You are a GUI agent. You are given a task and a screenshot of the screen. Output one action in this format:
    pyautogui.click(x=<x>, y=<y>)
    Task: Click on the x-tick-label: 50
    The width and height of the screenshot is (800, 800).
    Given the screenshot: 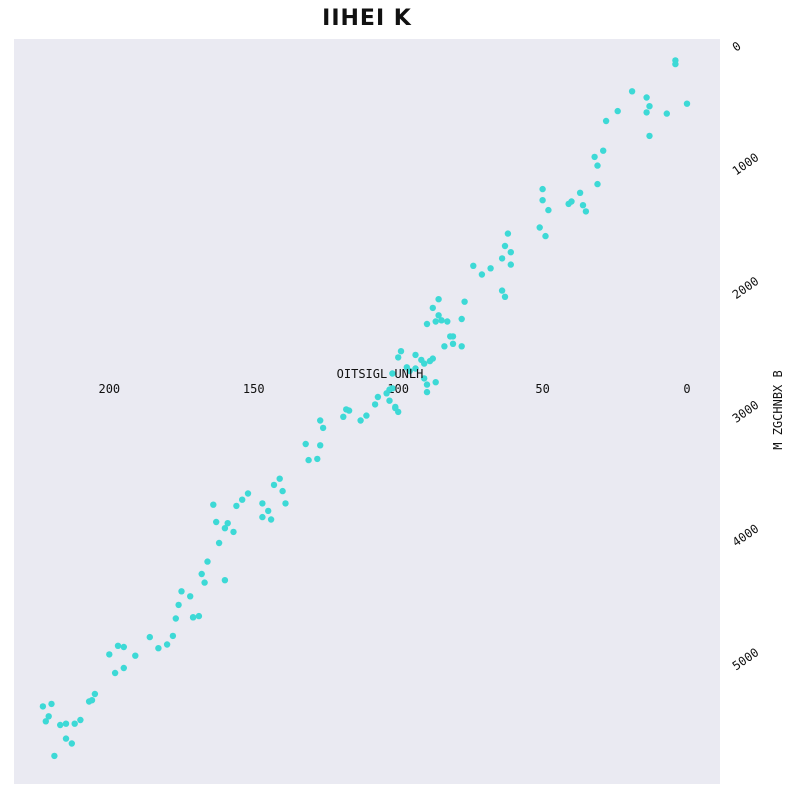 What is the action you would take?
    pyautogui.click(x=542, y=389)
    